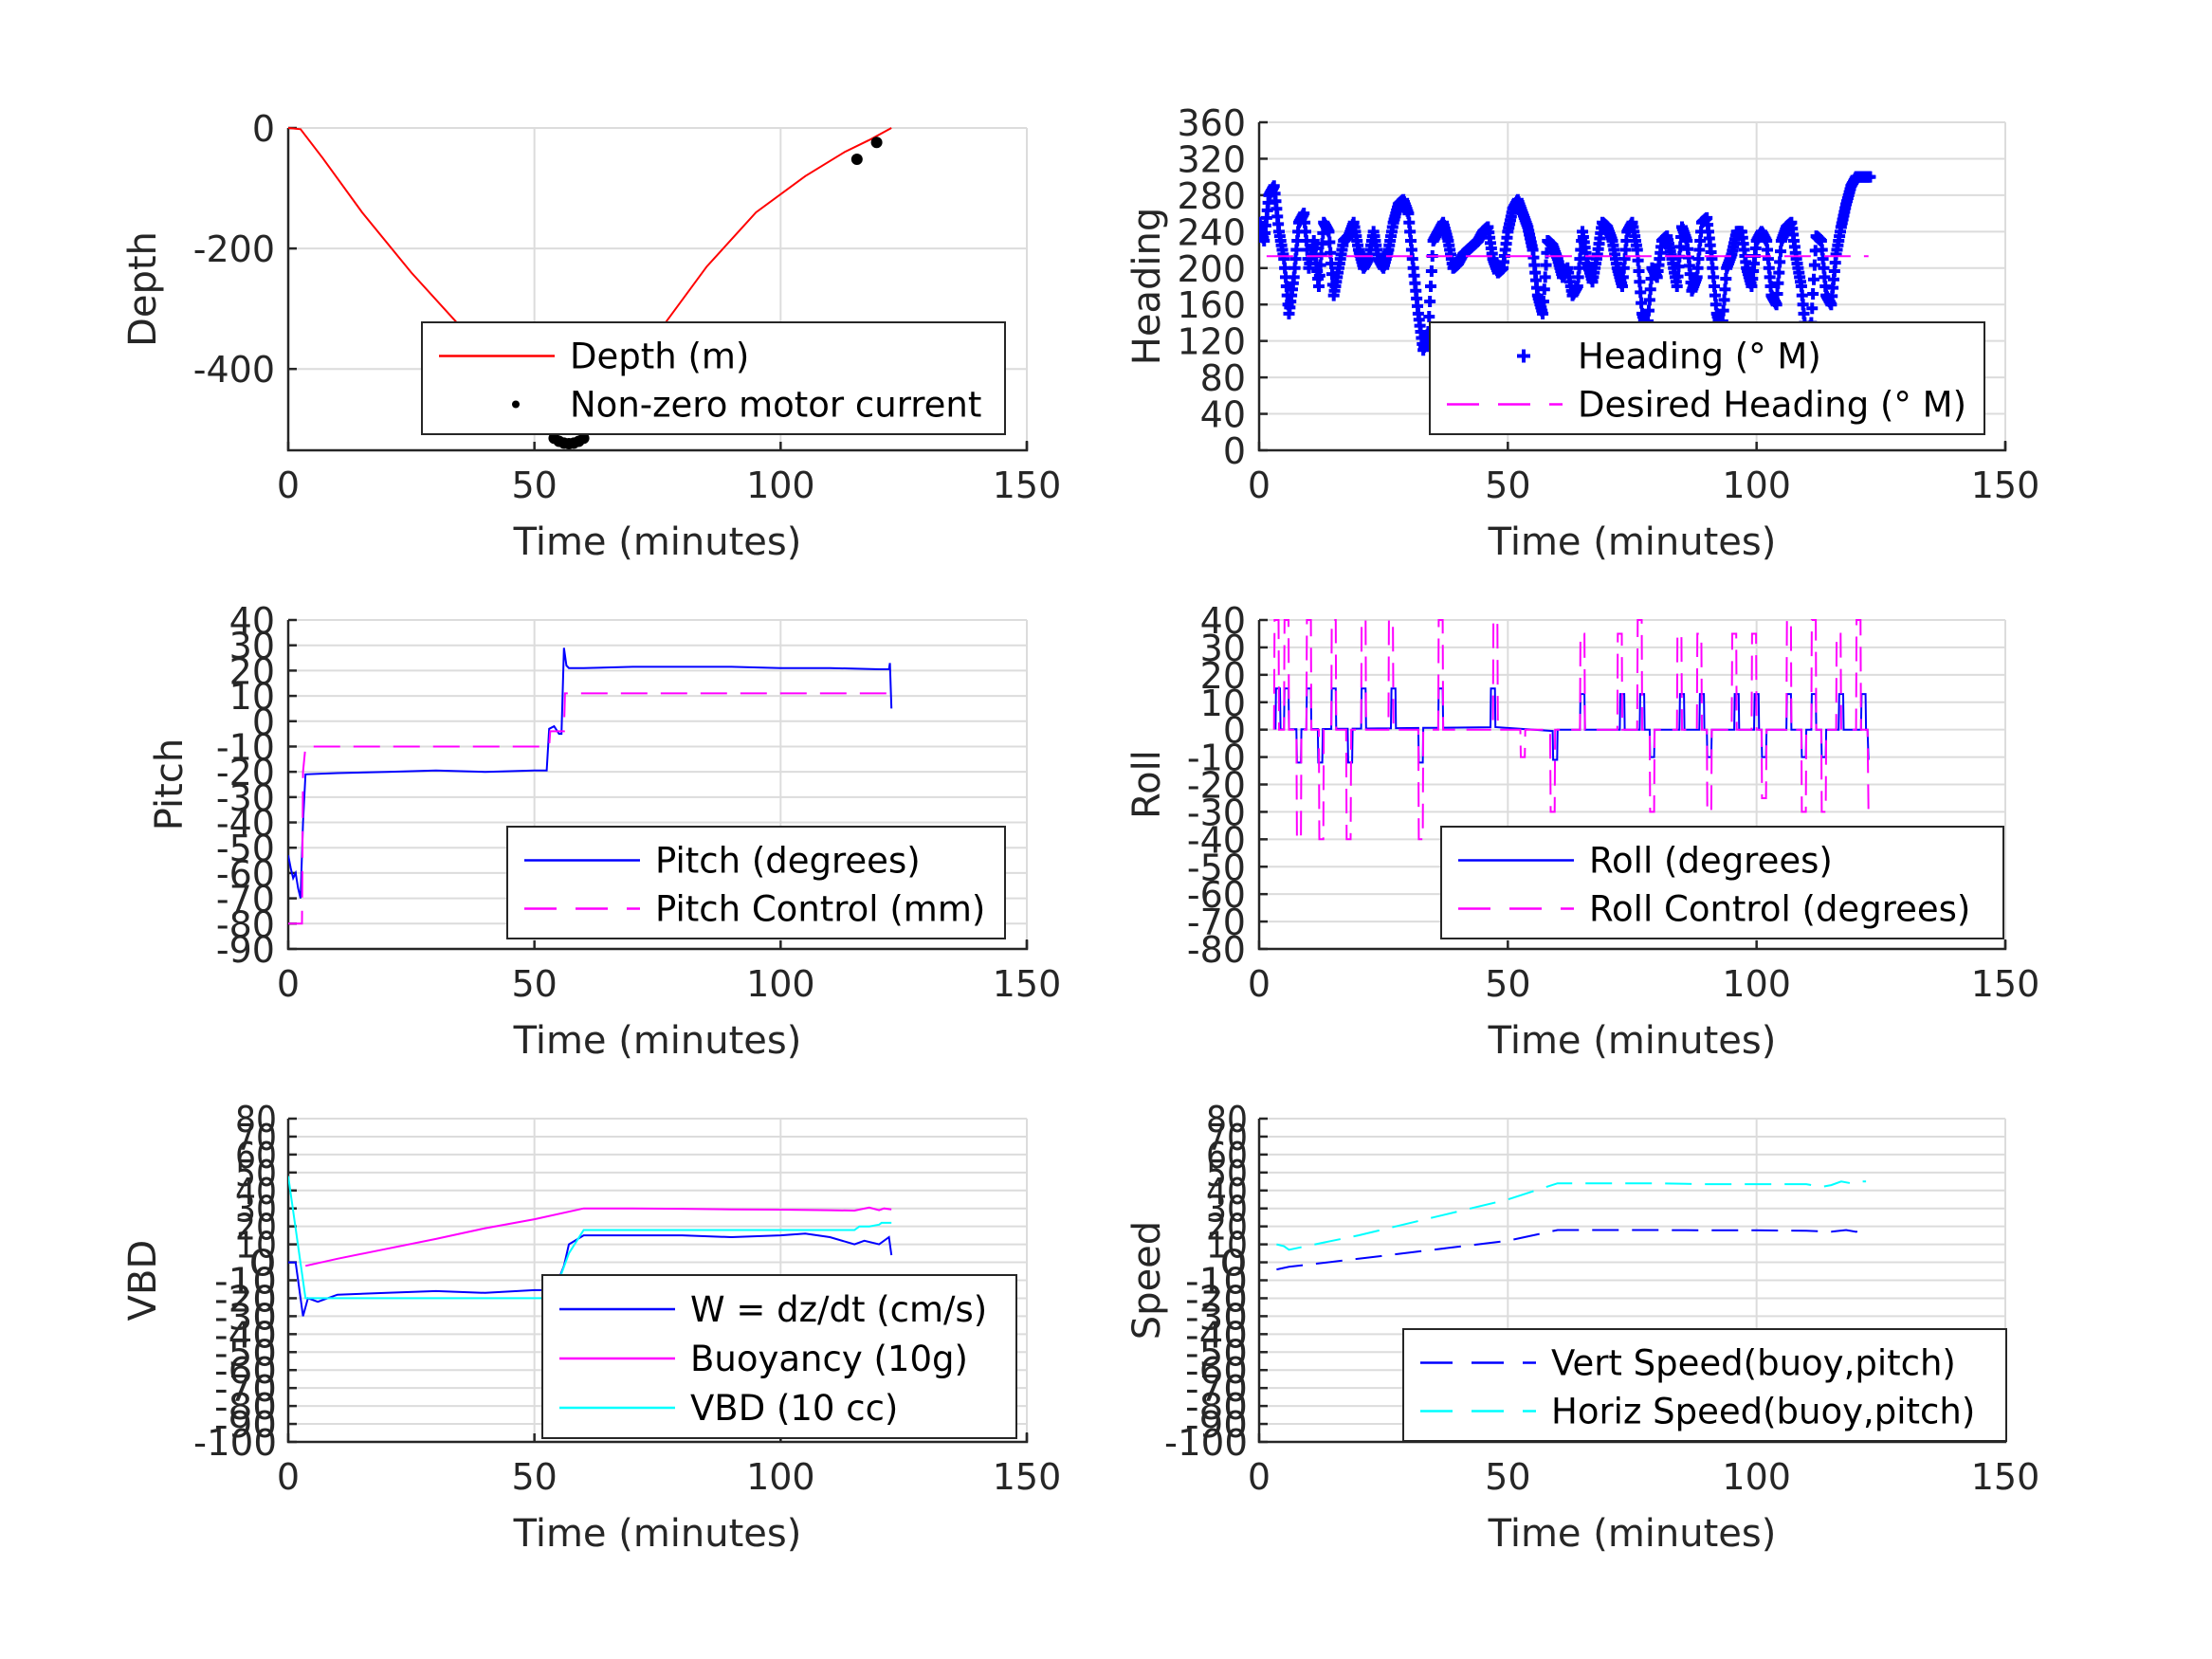  I want to click on legend: Roll (degrees) Roll Control (degrees), so click(1722, 882).